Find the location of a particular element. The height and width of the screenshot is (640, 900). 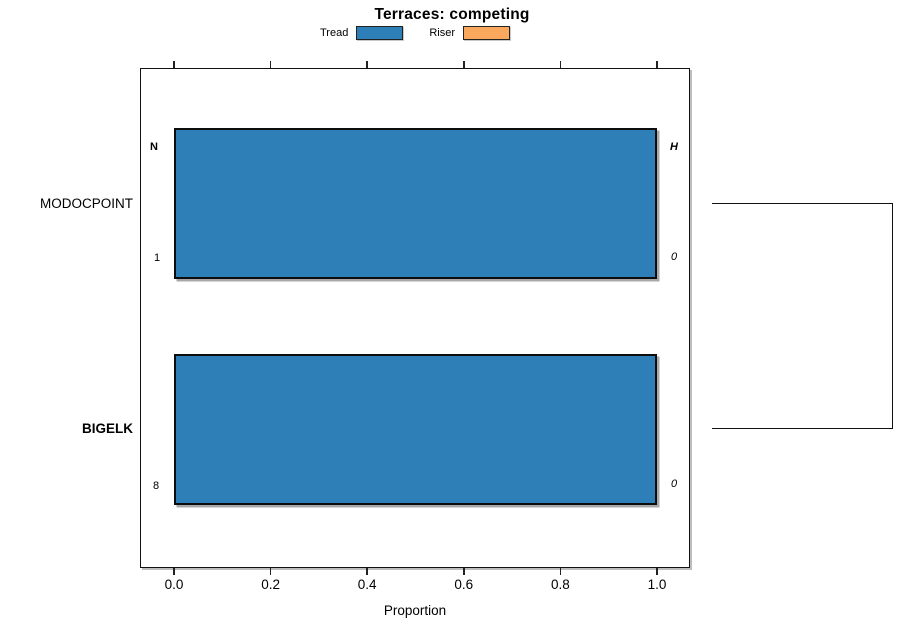

annotation-1: 1 is located at coordinates (157, 258).